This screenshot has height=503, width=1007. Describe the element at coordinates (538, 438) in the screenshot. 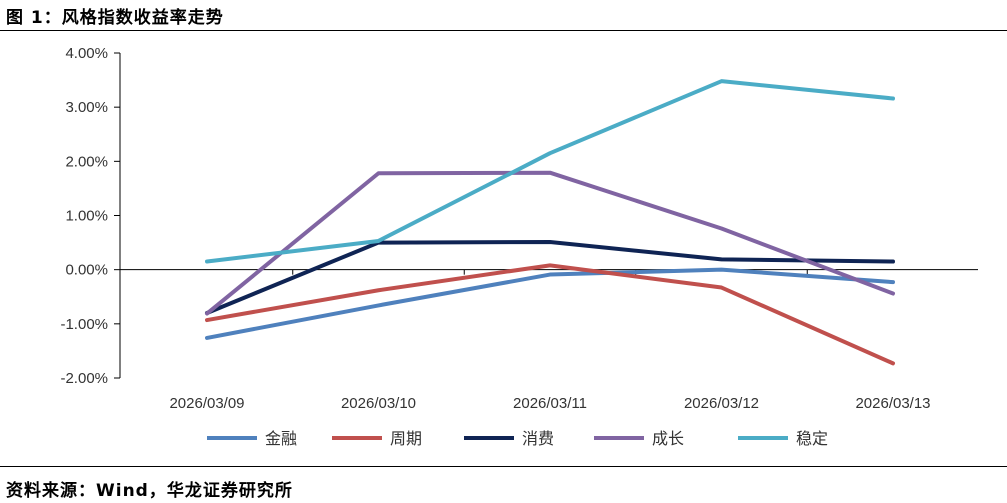

I see `legend-label: 消费` at that location.